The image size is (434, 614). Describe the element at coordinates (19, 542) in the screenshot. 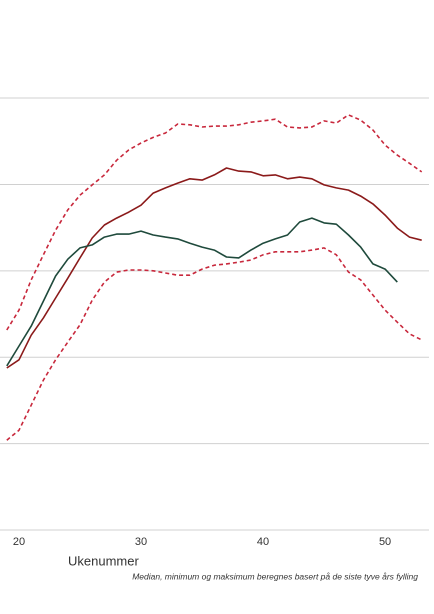

I see `x-tick-label: 20` at that location.